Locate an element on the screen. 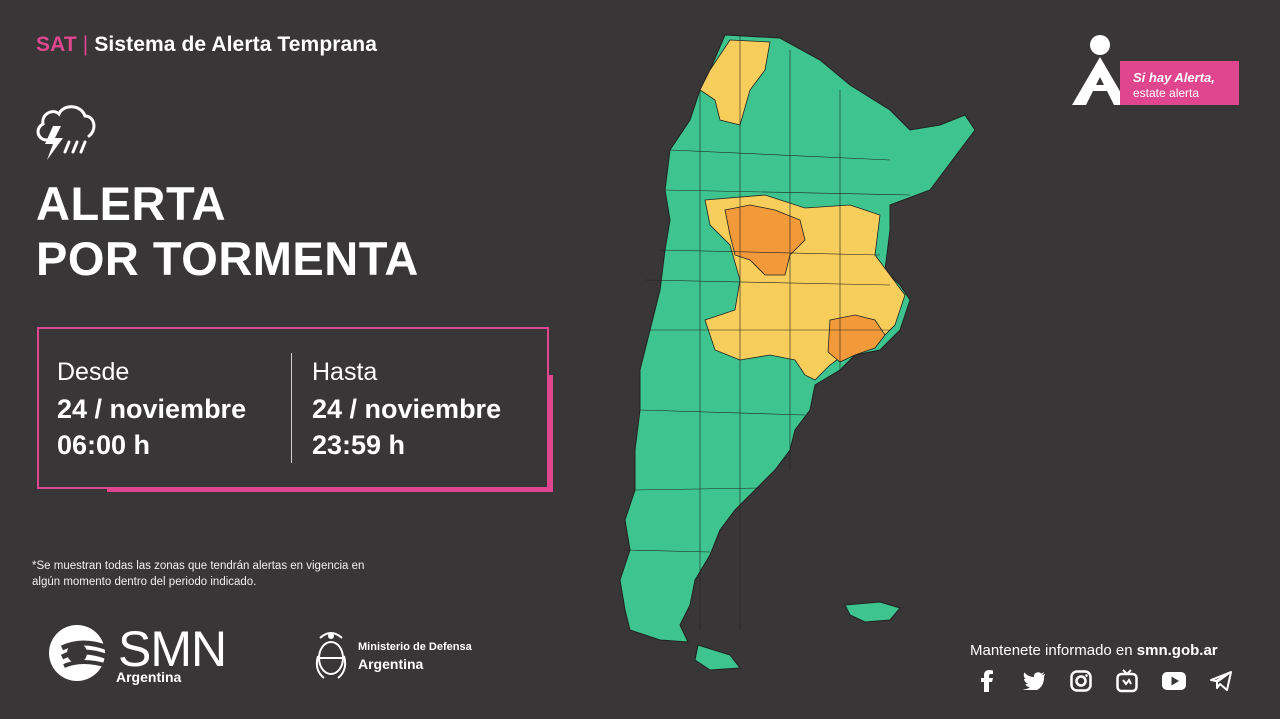 The height and width of the screenshot is (719, 1280). ministerio-line2: Argentina is located at coordinates (391, 664).